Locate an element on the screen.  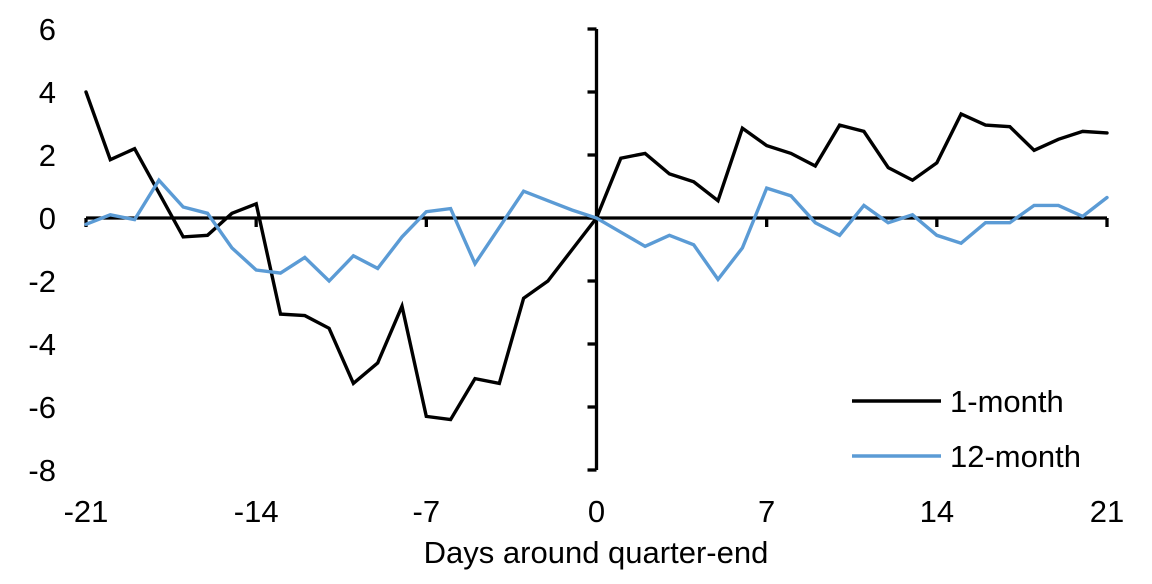
x-tick-label: 0 is located at coordinates (596, 511).